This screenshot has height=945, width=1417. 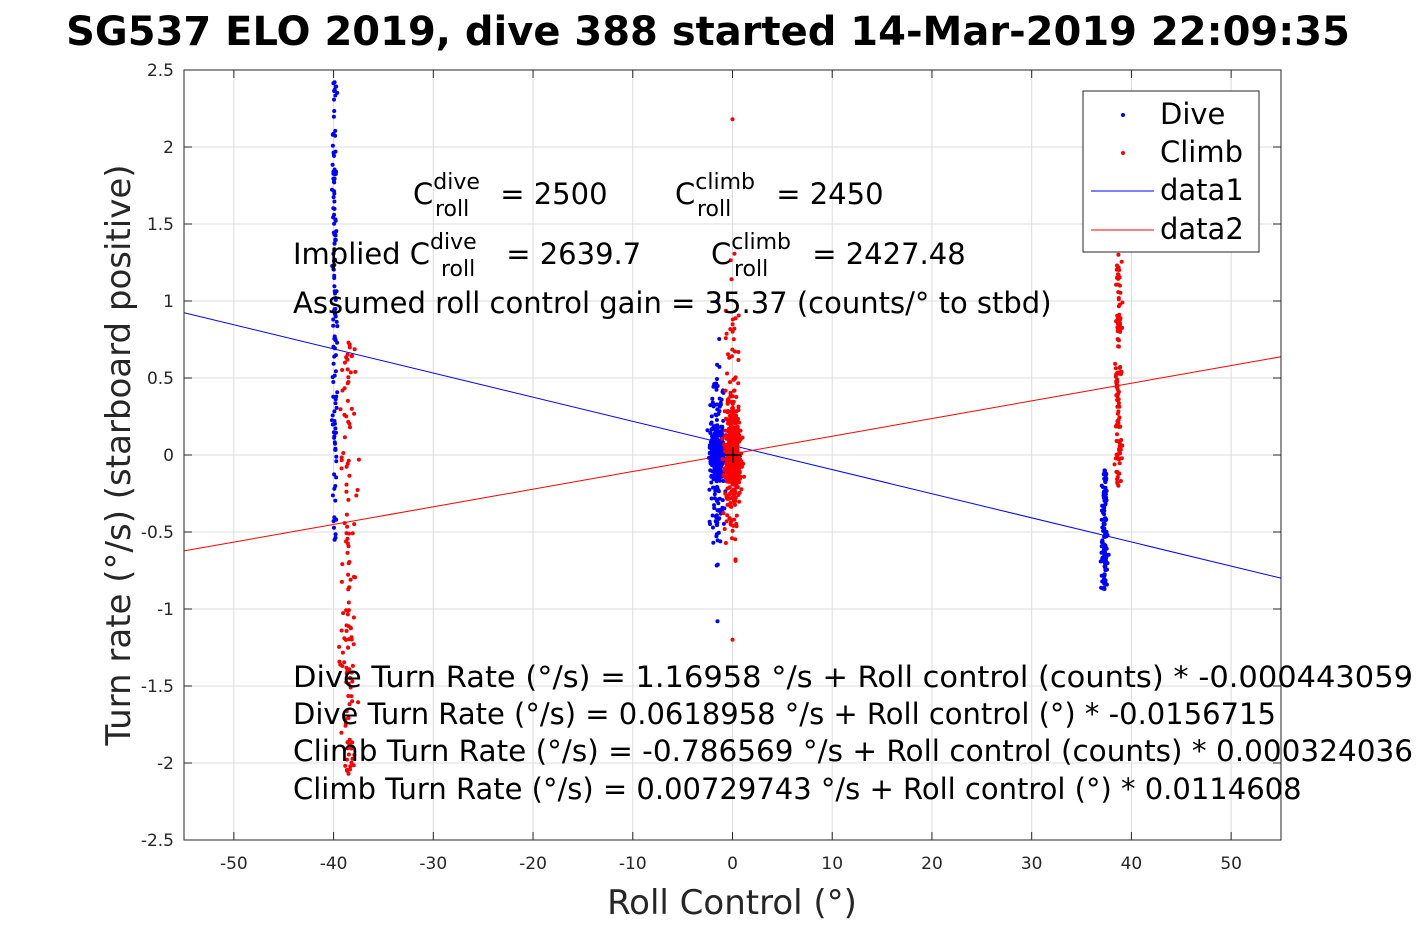 What do you see at coordinates (779, 196) in the screenshot?
I see `c-climb-label: Cclimb roll = 2450` at bounding box center [779, 196].